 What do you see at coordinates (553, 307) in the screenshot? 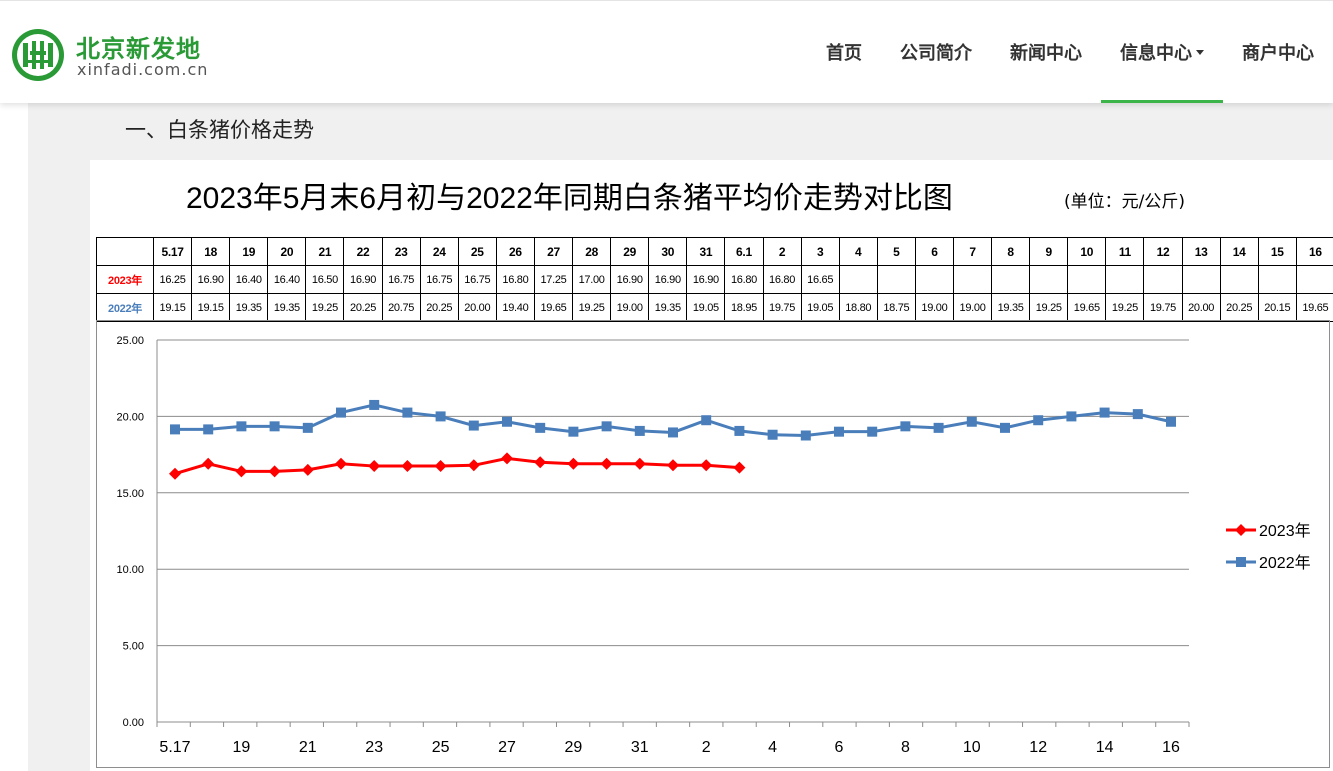
I see `table-value-cell: 19.65` at bounding box center [553, 307].